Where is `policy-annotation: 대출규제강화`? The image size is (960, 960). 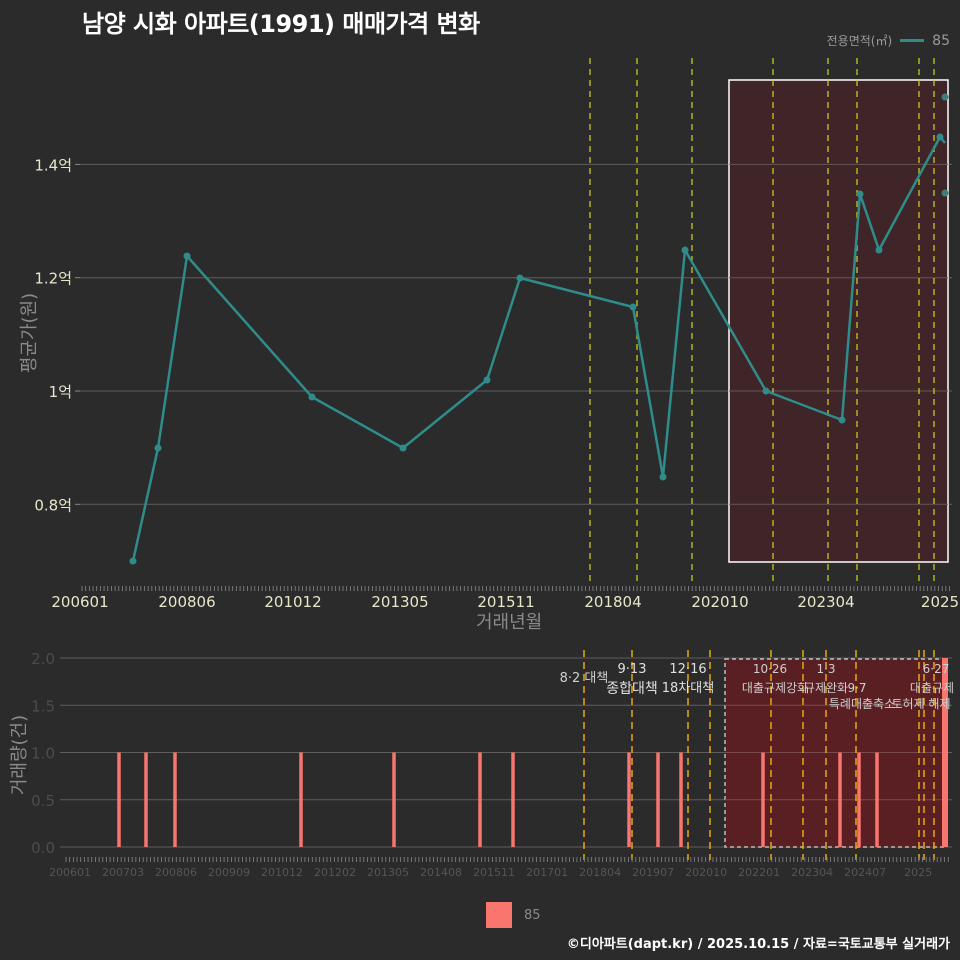
policy-annotation: 대출규제강화 is located at coordinates (775, 688).